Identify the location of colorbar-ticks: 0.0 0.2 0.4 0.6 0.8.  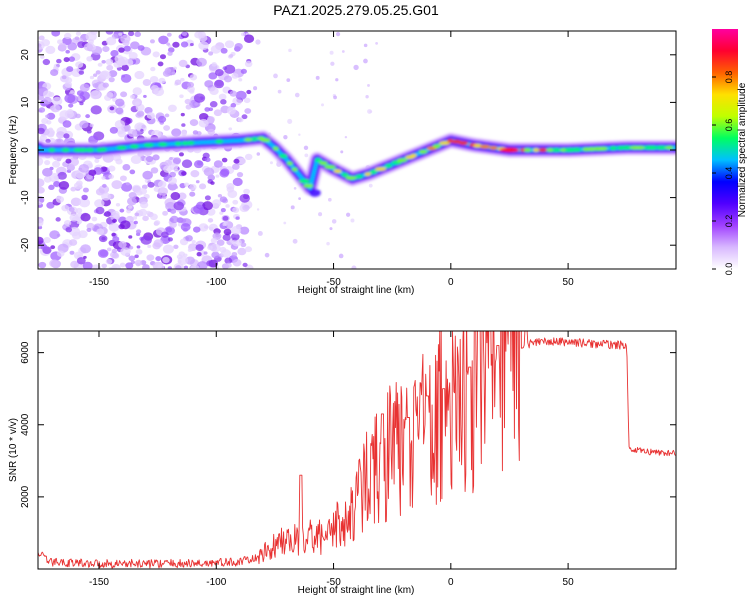
(723, 173).